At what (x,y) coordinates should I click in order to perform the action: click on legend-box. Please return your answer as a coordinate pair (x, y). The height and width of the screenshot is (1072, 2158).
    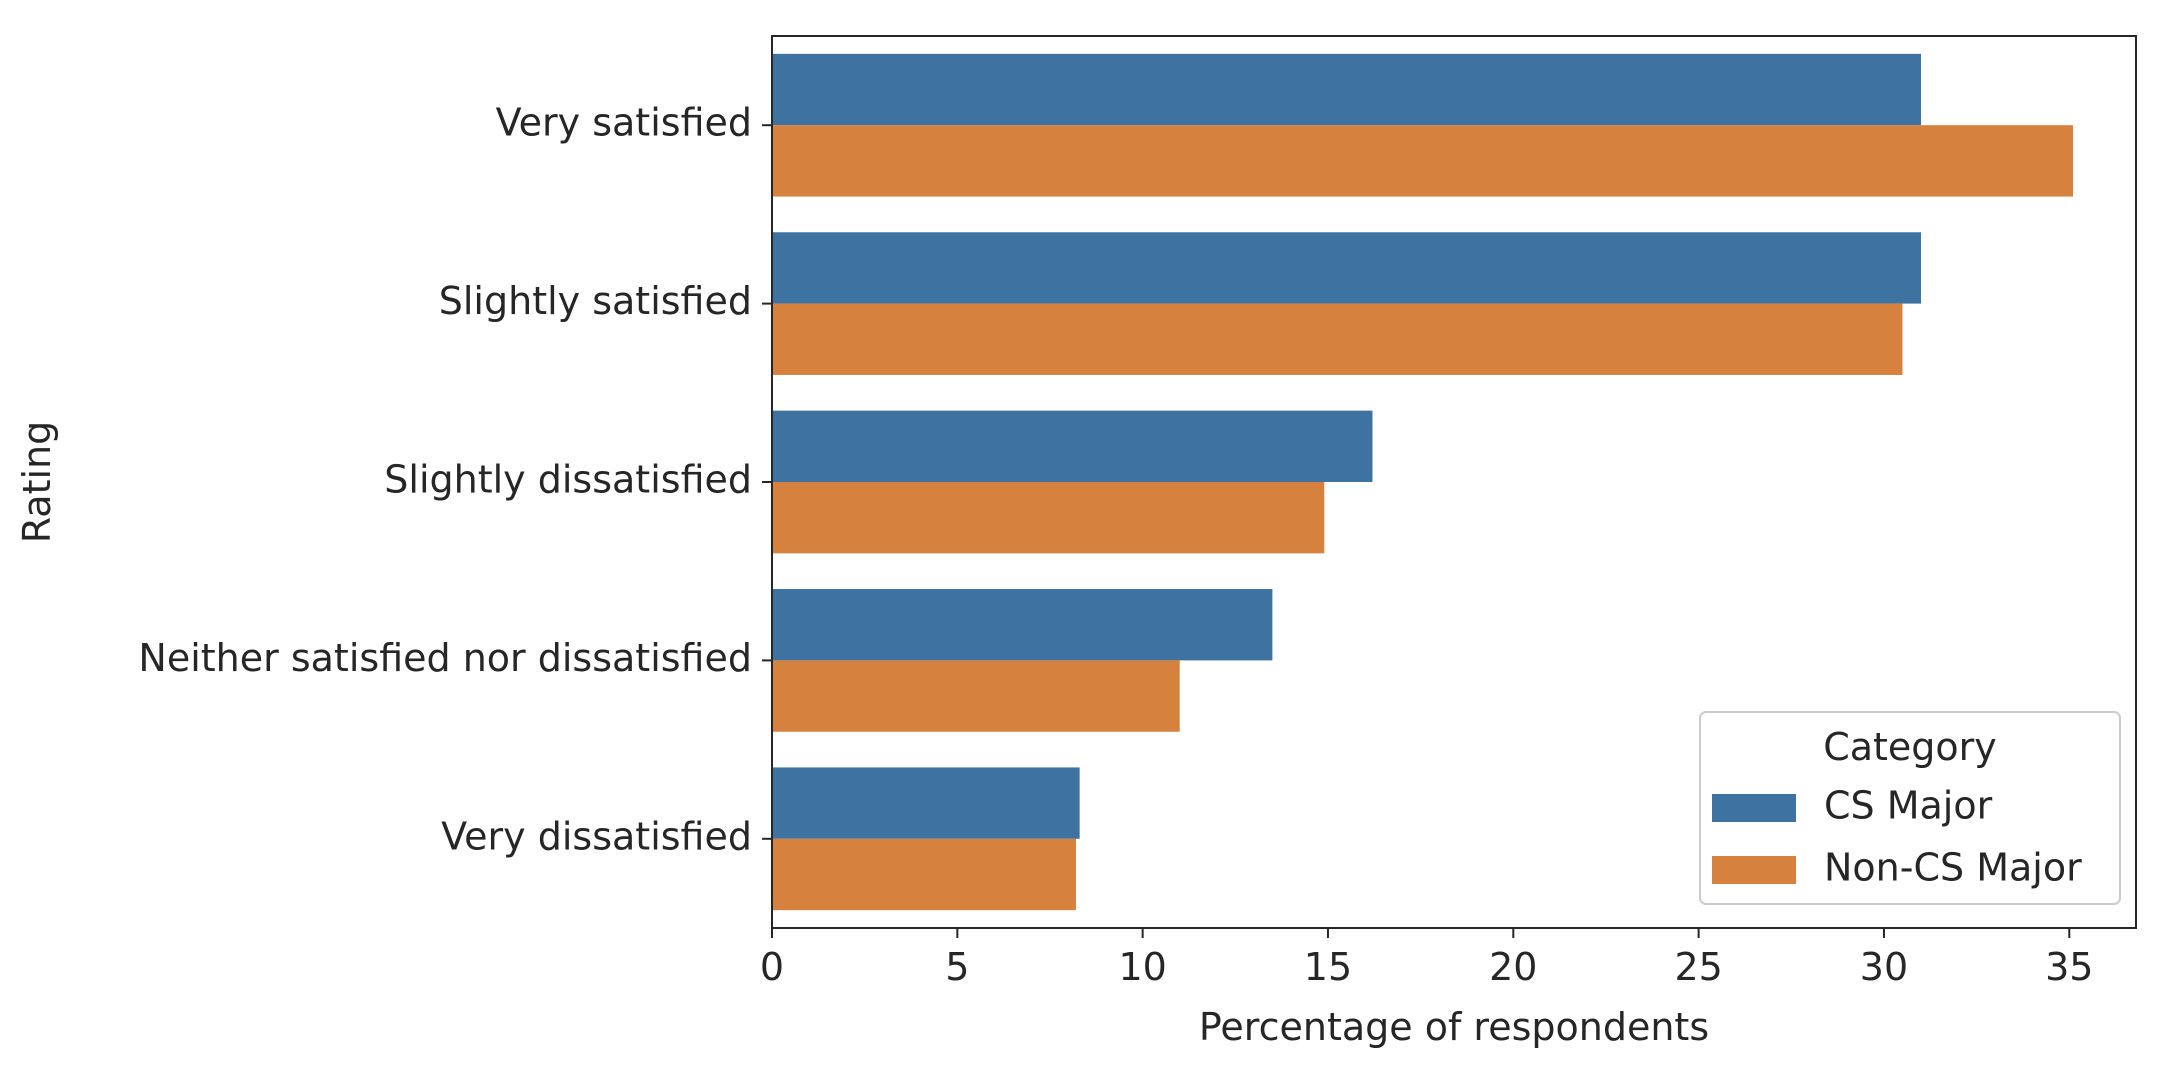
    Looking at the image, I should click on (1910, 808).